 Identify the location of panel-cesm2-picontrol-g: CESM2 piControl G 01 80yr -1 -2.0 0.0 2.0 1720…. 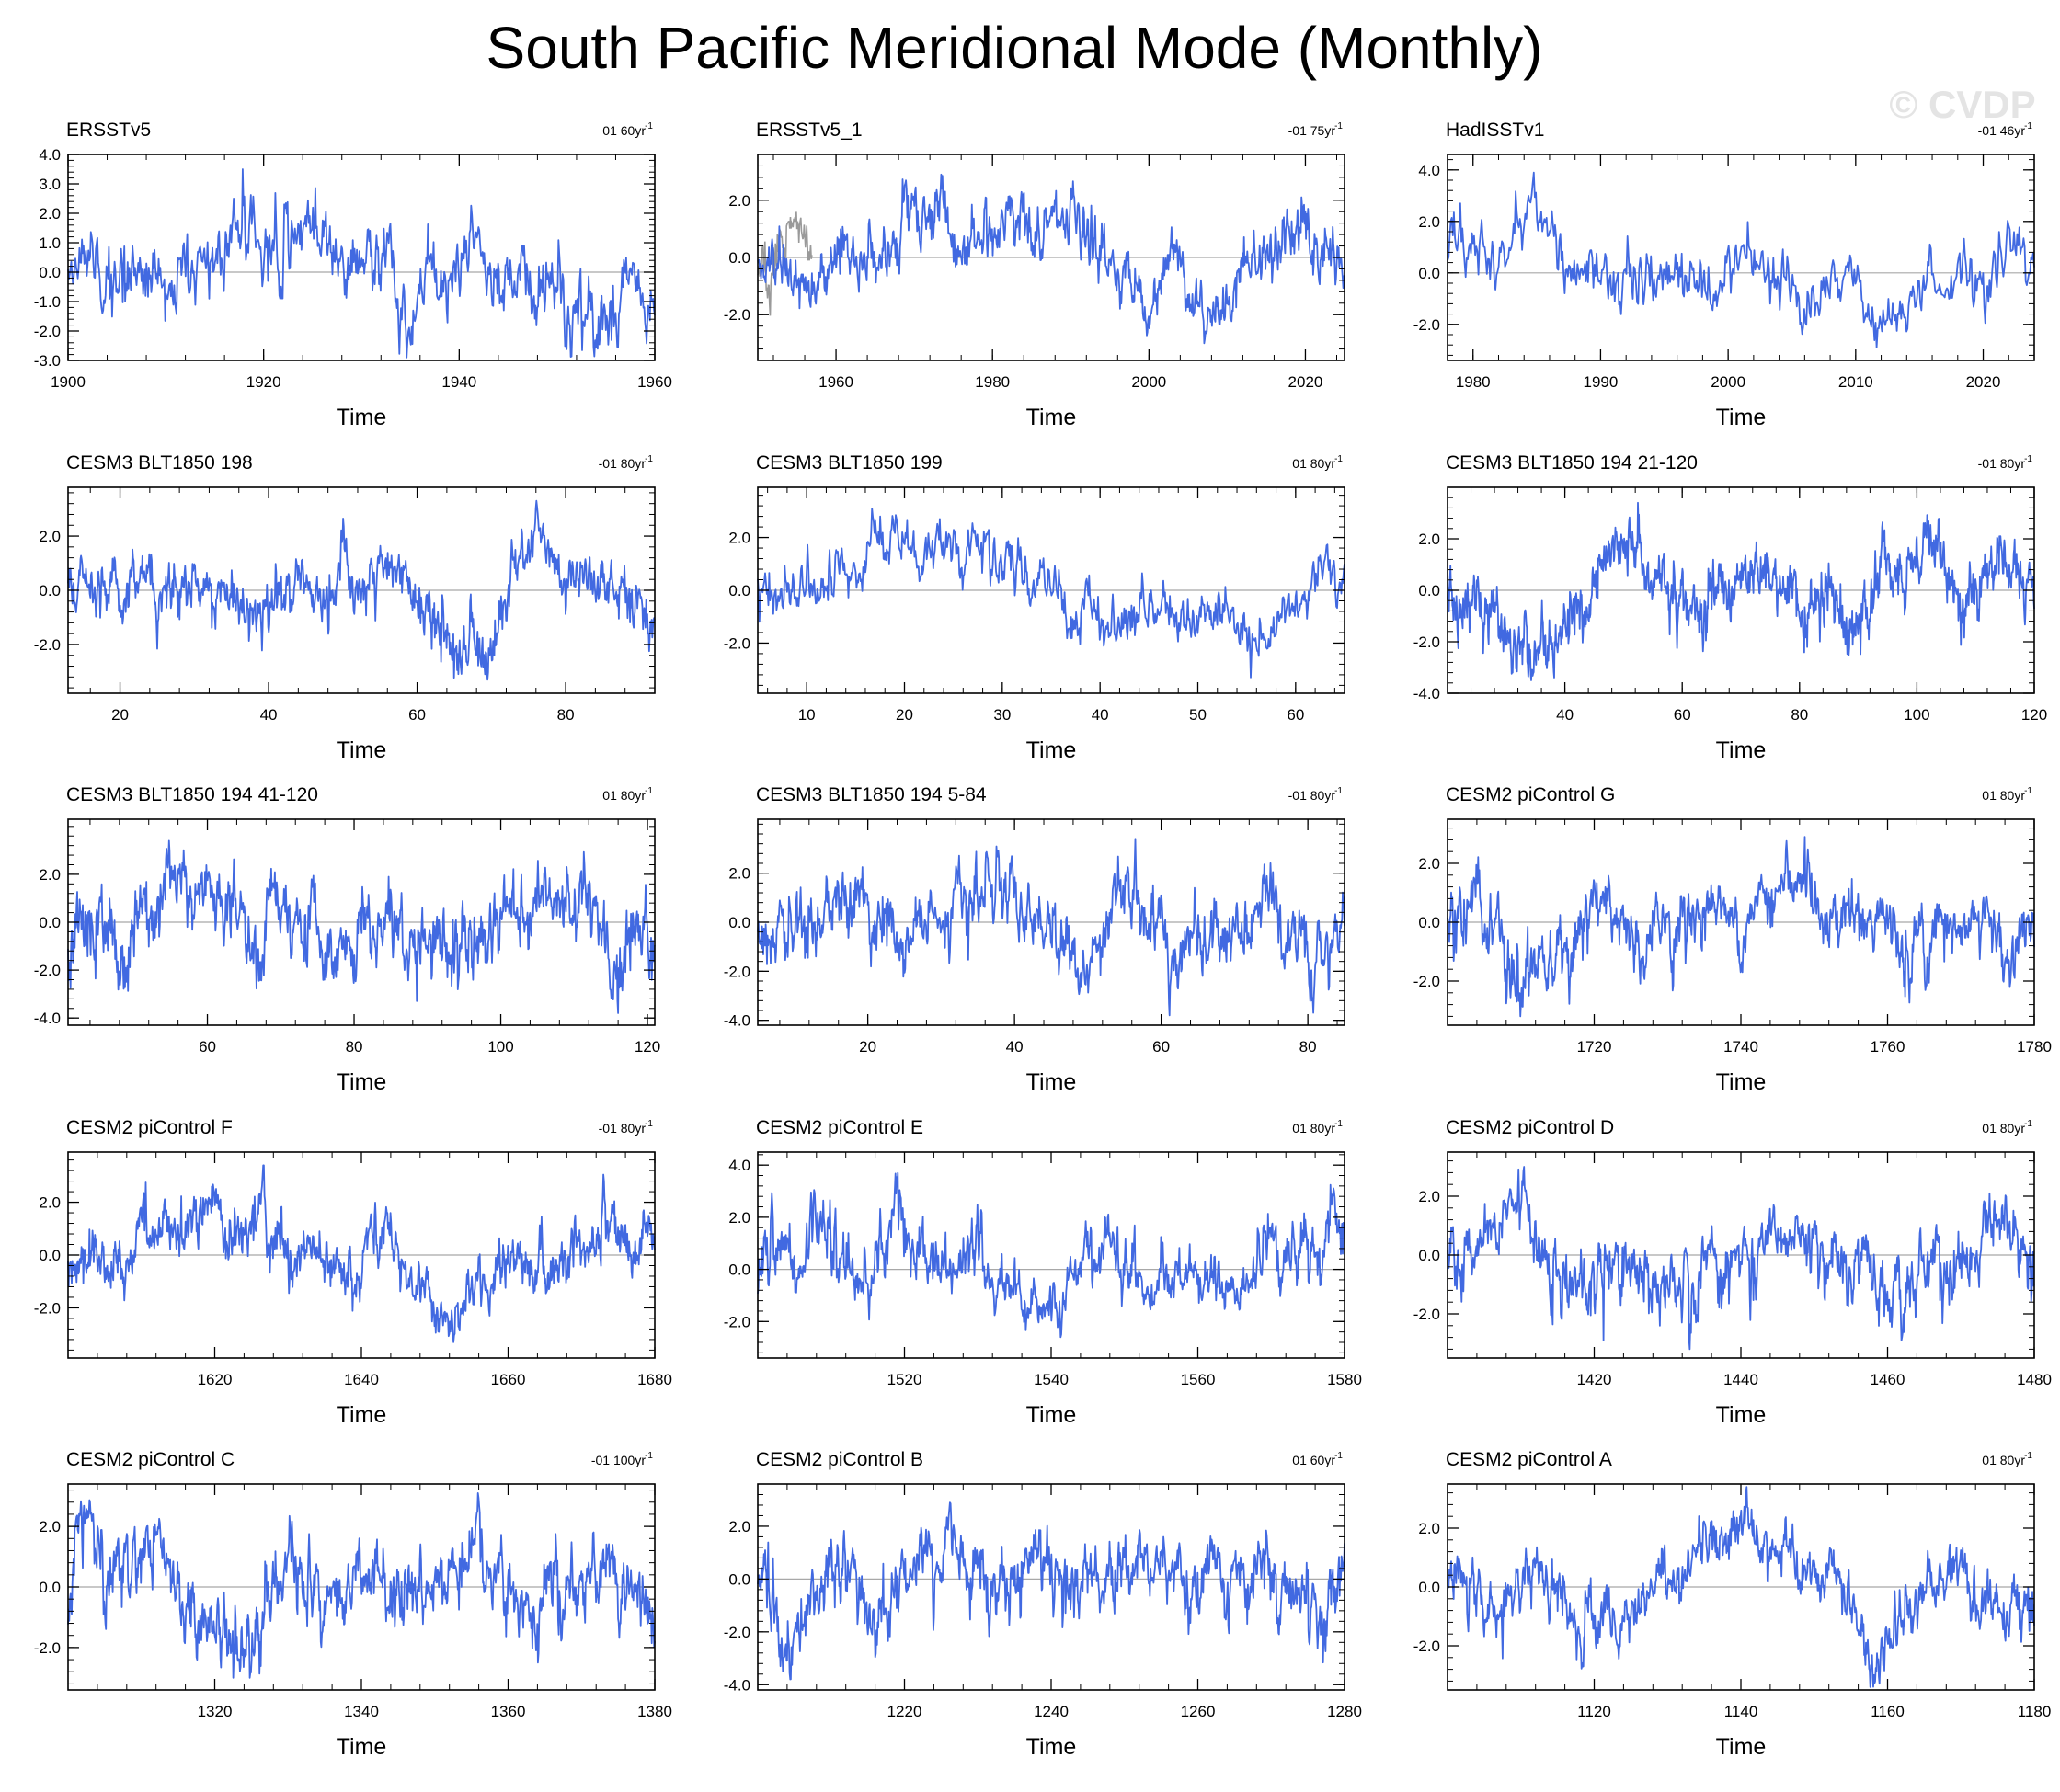
(1732, 940).